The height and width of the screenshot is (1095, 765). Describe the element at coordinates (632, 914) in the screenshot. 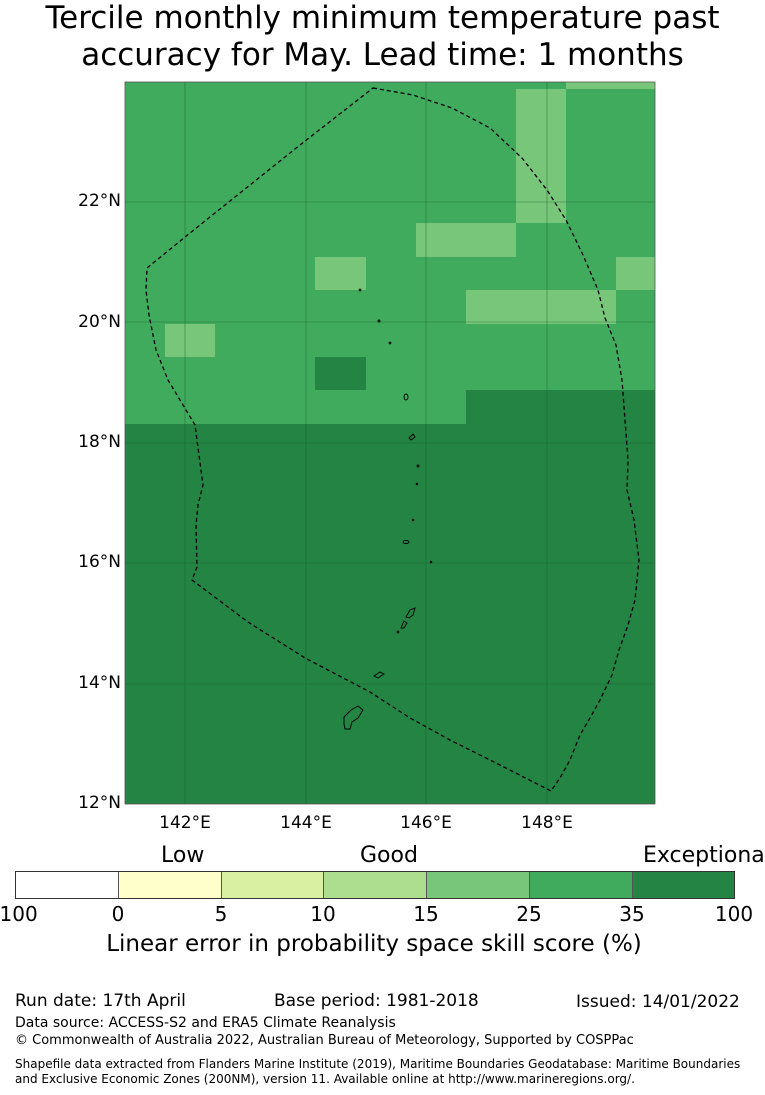

I see `colorbar-tick: 35` at that location.